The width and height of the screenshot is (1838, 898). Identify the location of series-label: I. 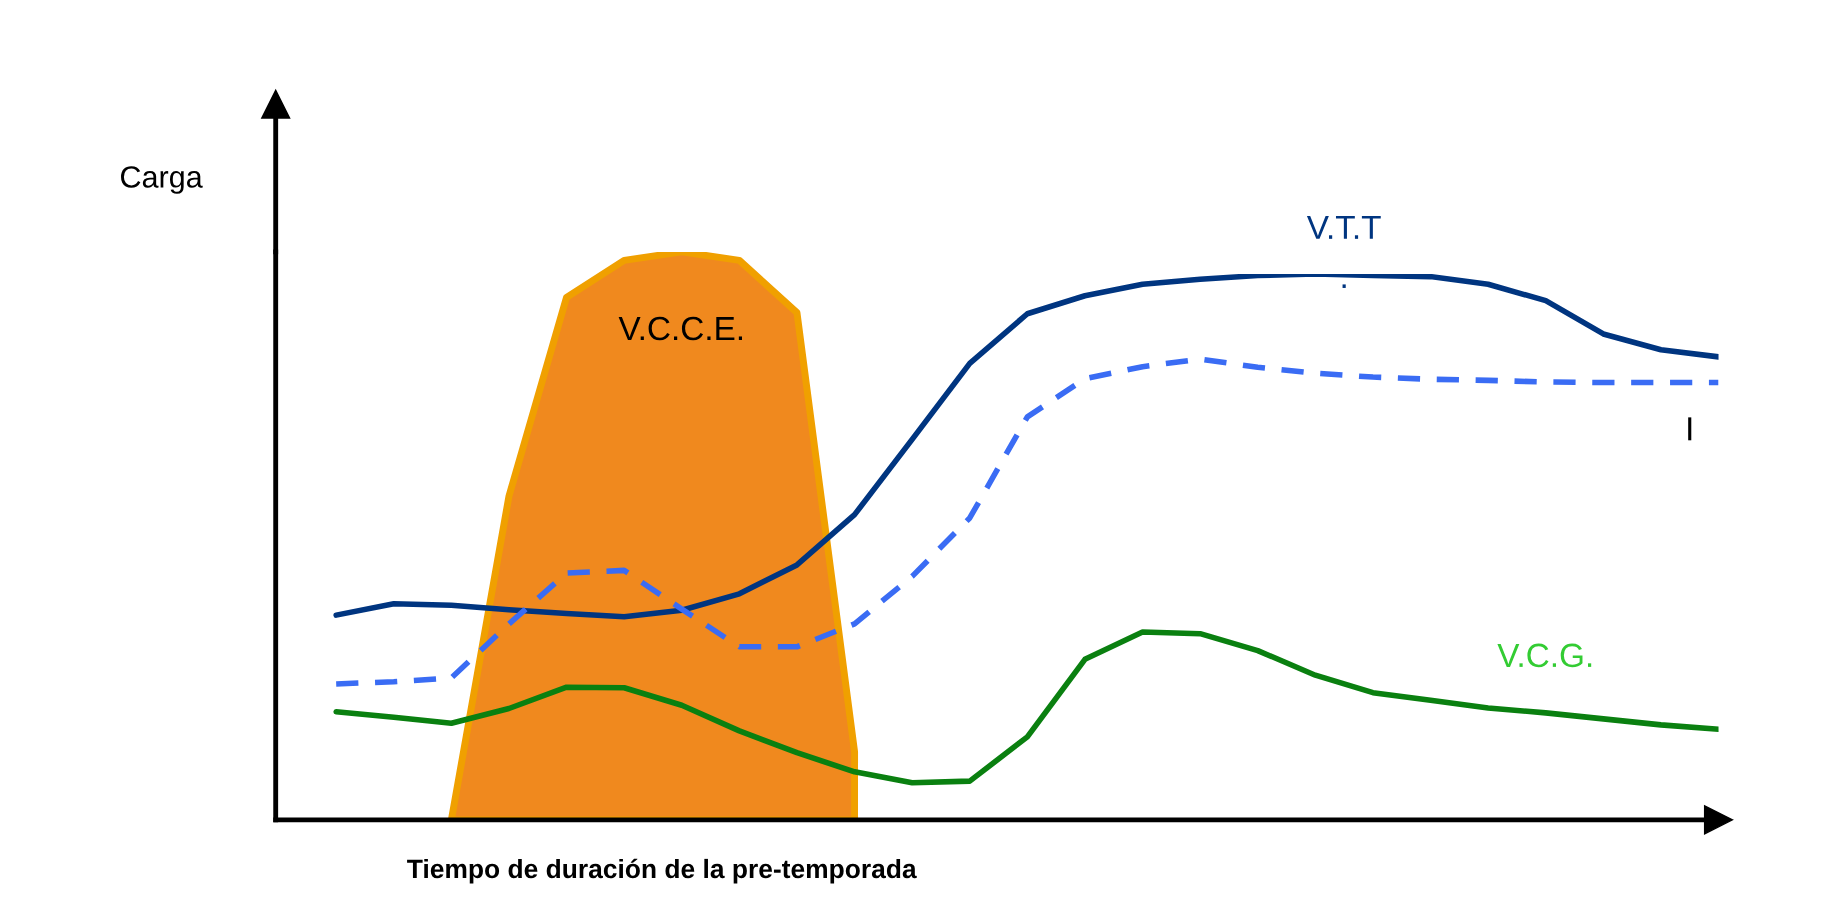
(1690, 429).